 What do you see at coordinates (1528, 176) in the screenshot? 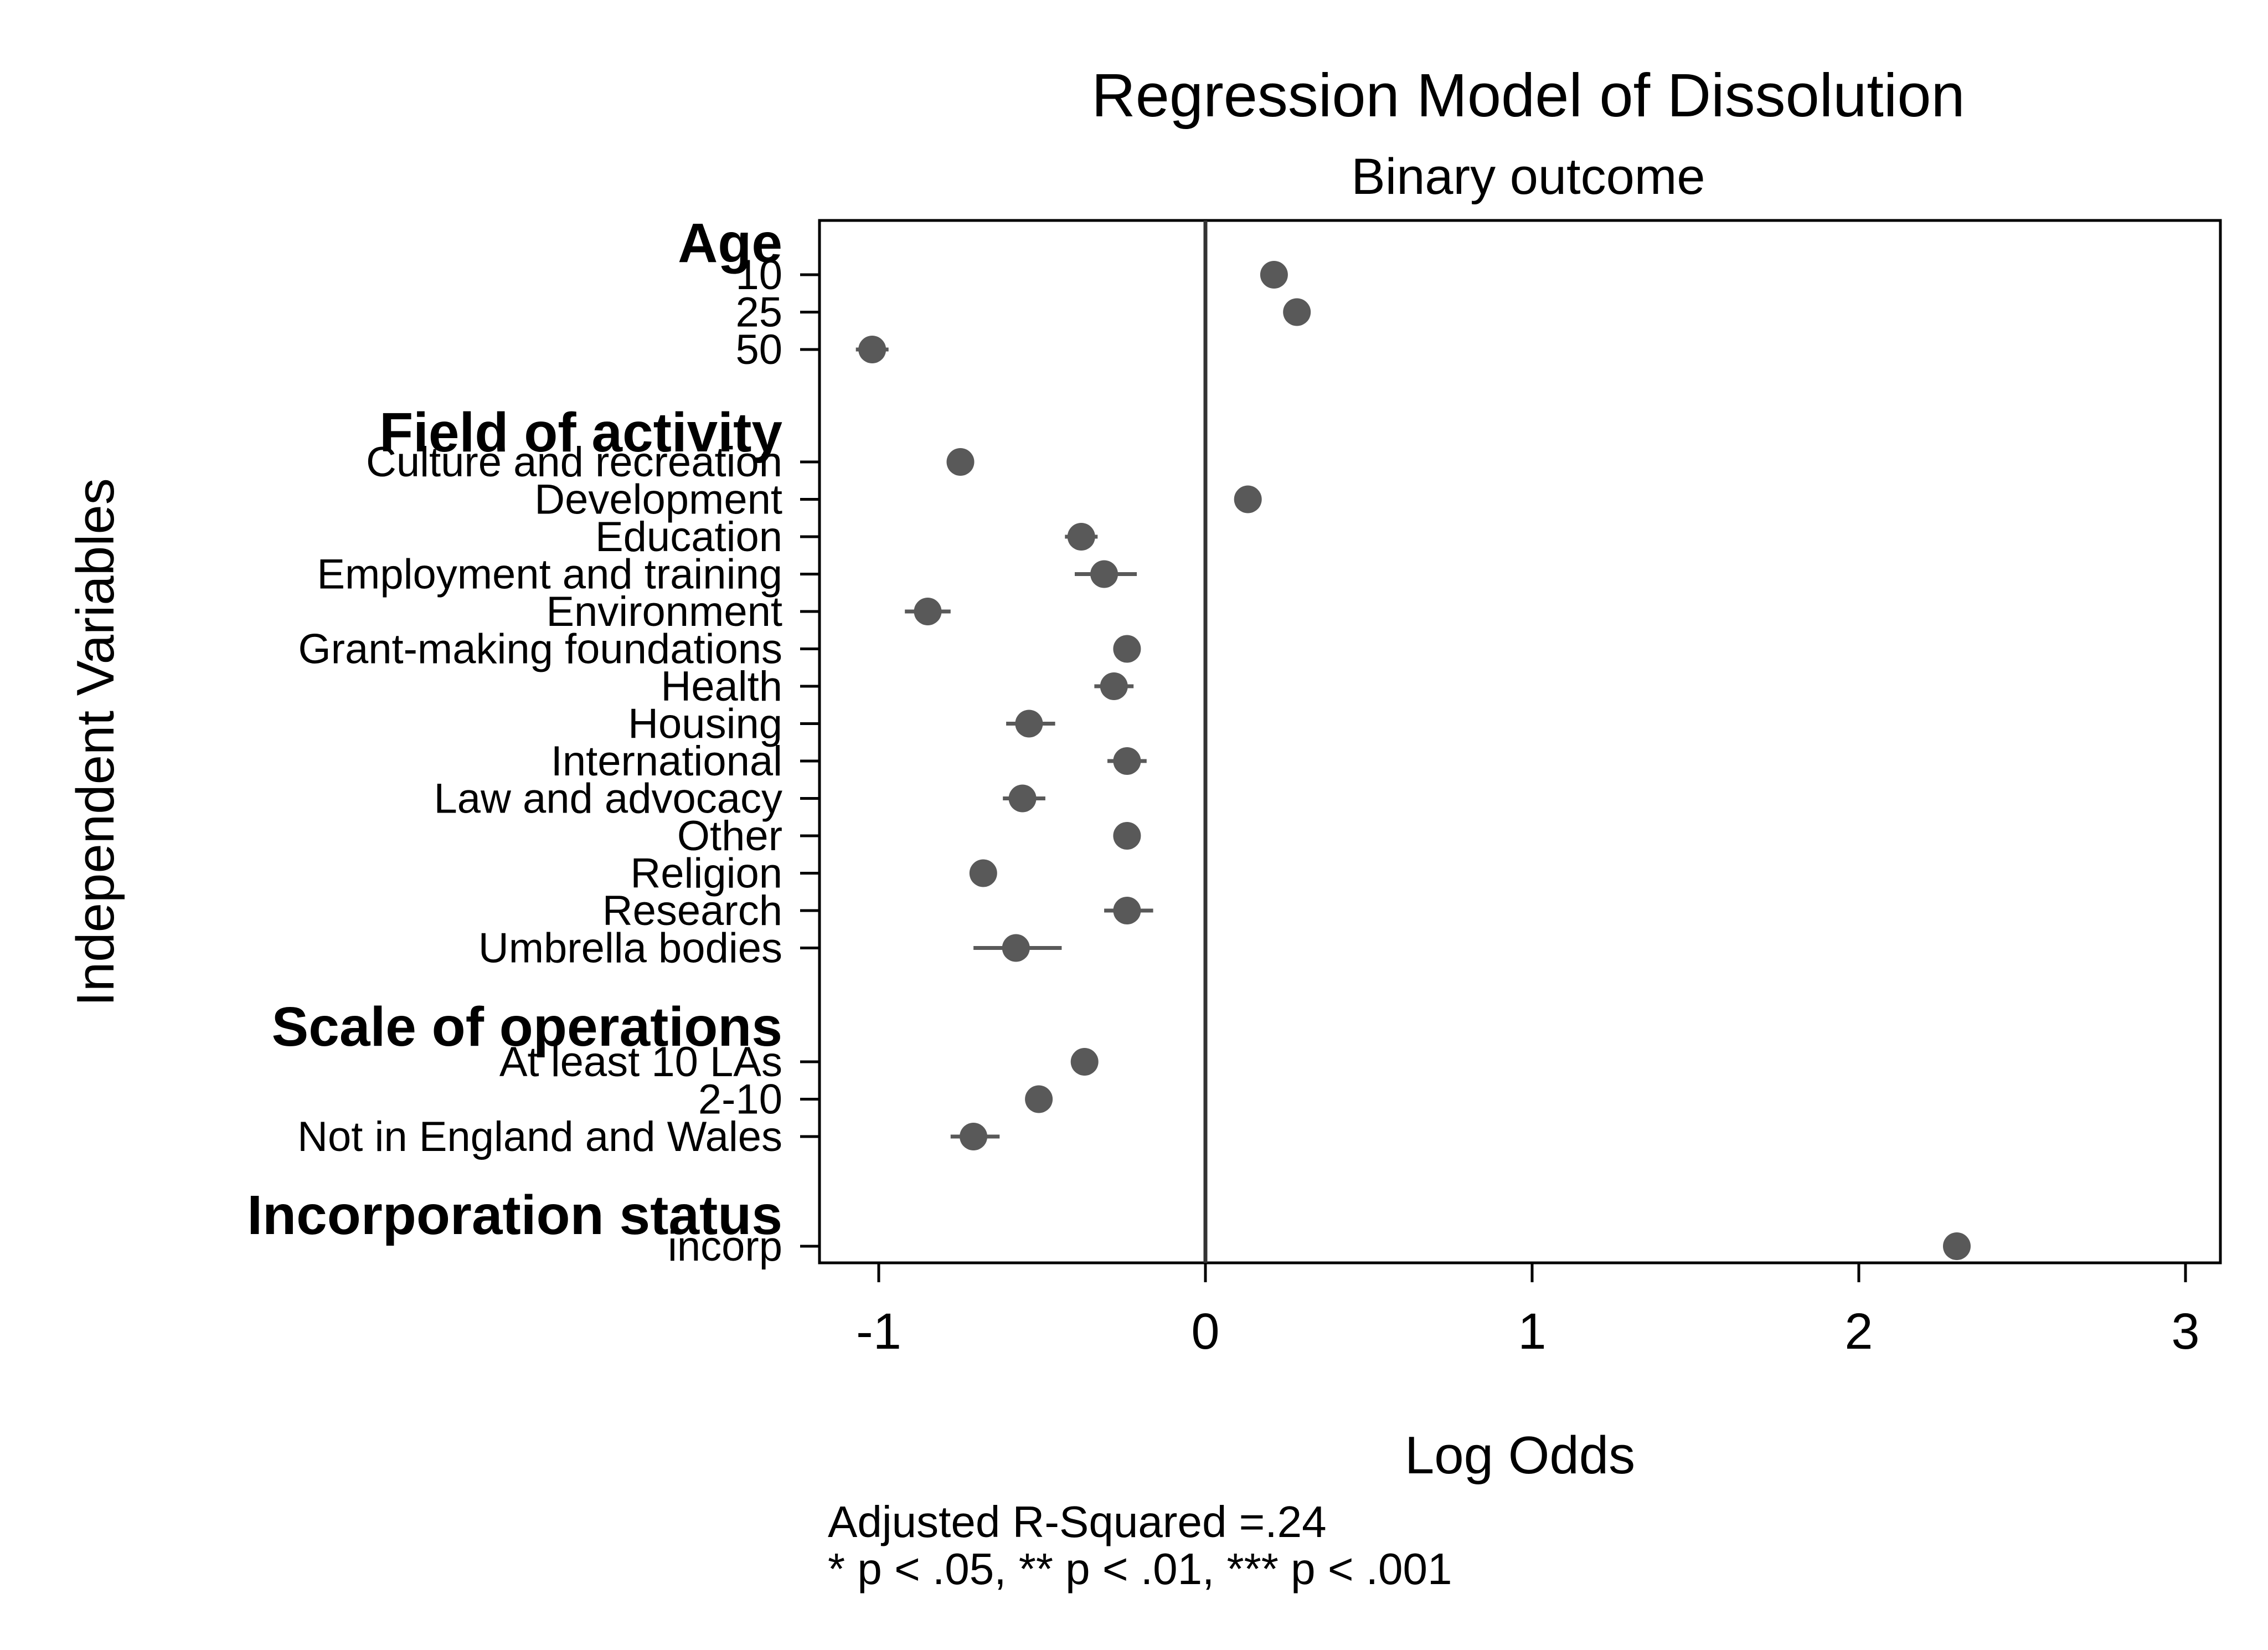
I see `chart-subtitle: Binary outcome` at bounding box center [1528, 176].